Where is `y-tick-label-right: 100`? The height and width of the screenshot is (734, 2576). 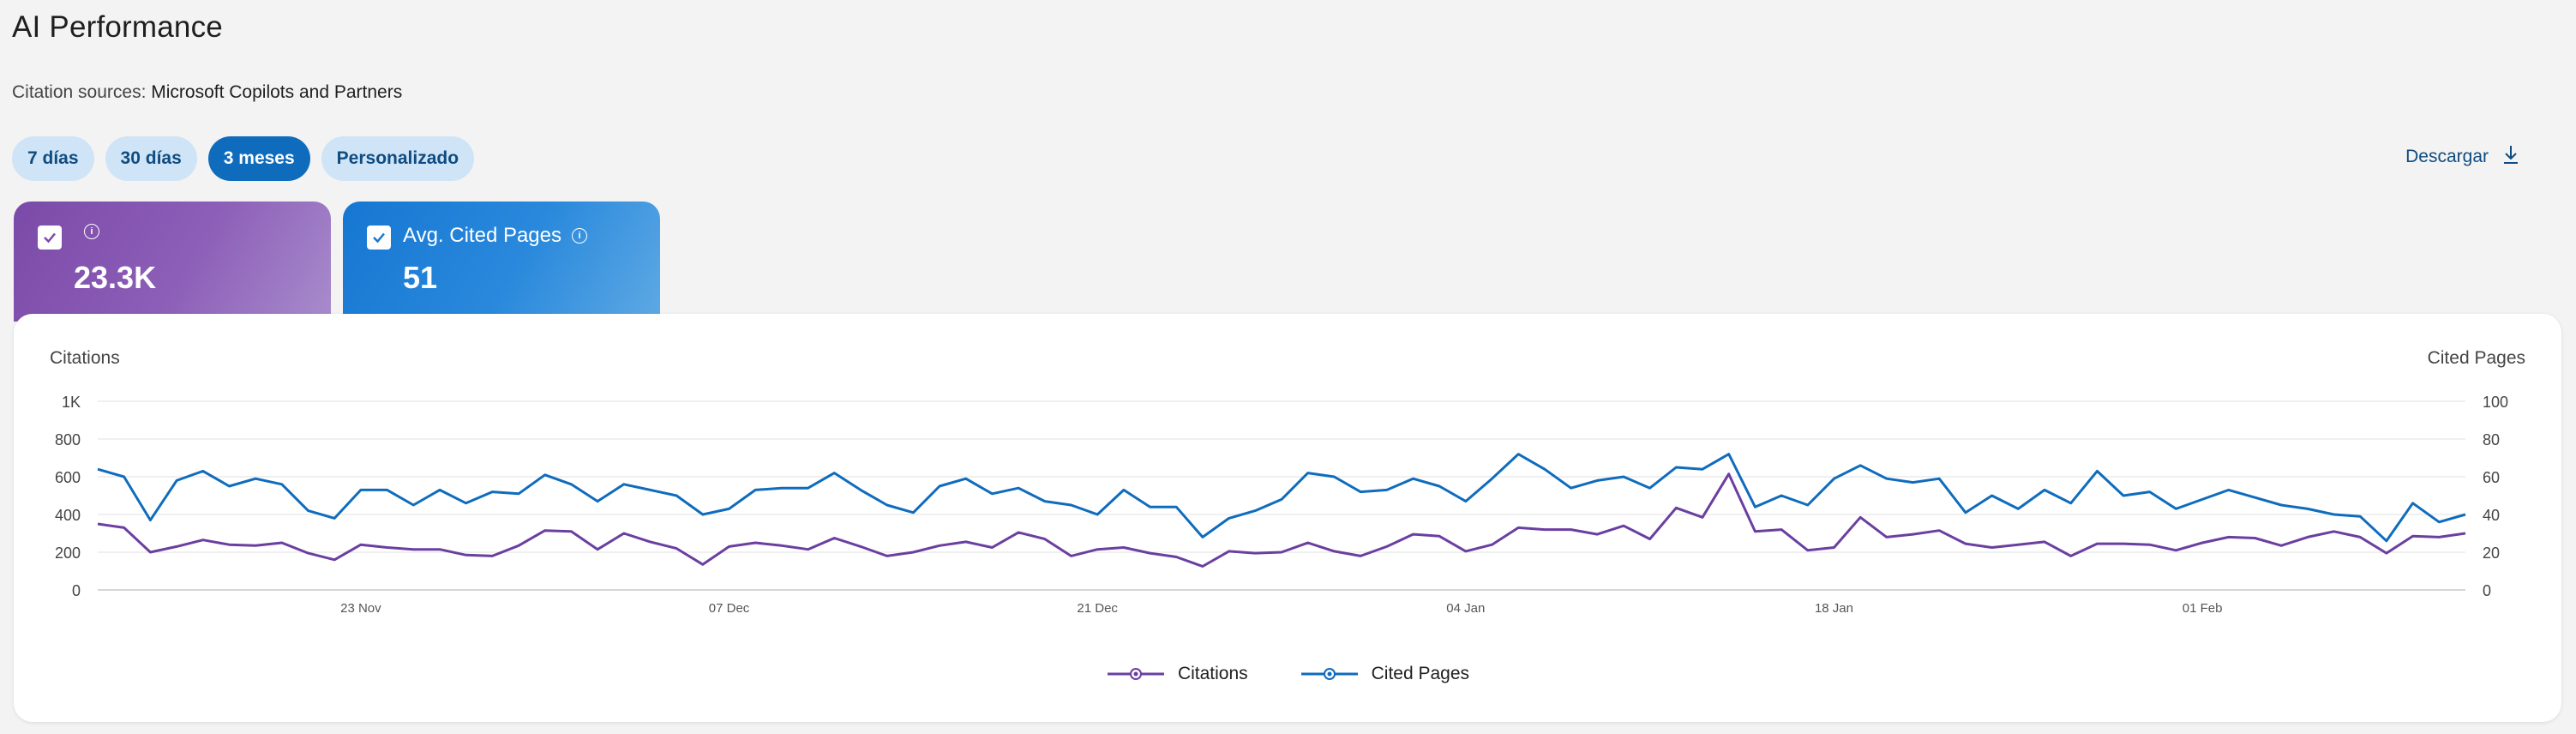 y-tick-label-right: 100 is located at coordinates (2495, 402).